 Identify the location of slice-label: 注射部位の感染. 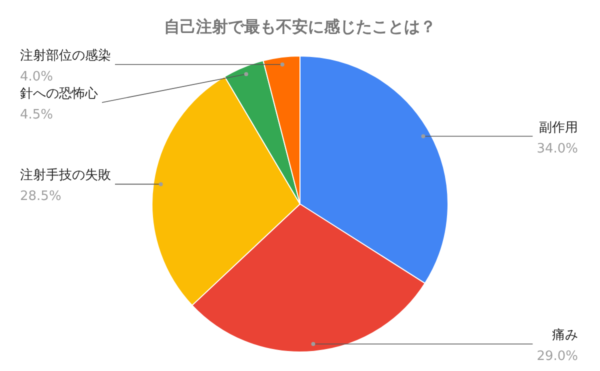
(65, 56).